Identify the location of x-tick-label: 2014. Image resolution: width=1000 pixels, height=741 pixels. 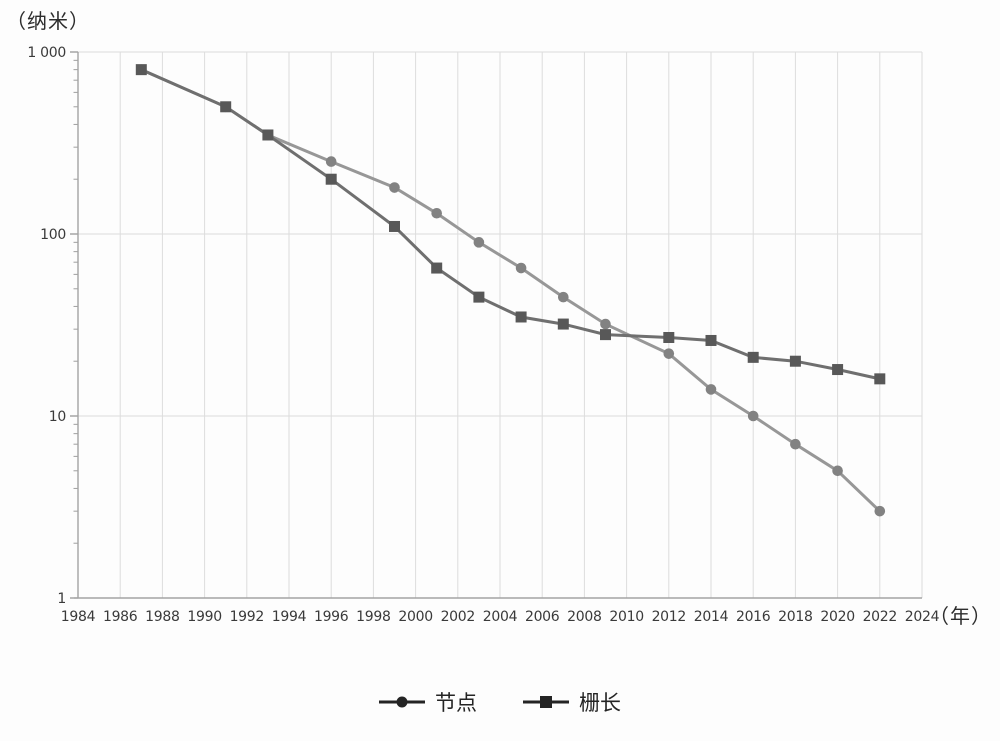
(711, 617).